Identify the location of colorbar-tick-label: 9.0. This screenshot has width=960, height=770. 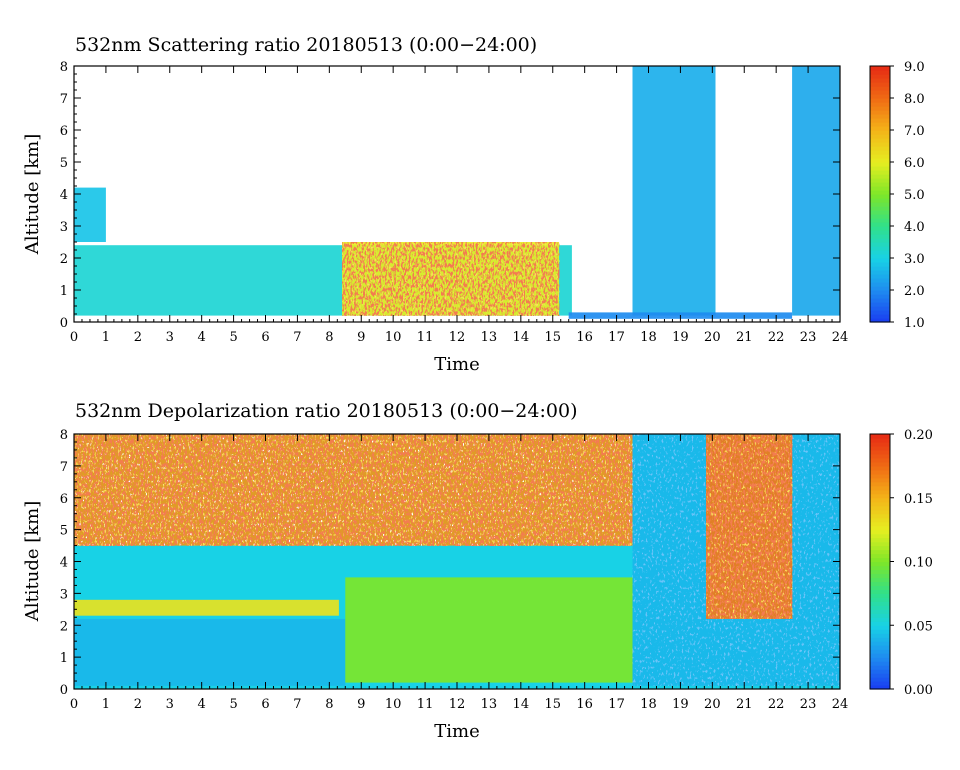
(914, 67).